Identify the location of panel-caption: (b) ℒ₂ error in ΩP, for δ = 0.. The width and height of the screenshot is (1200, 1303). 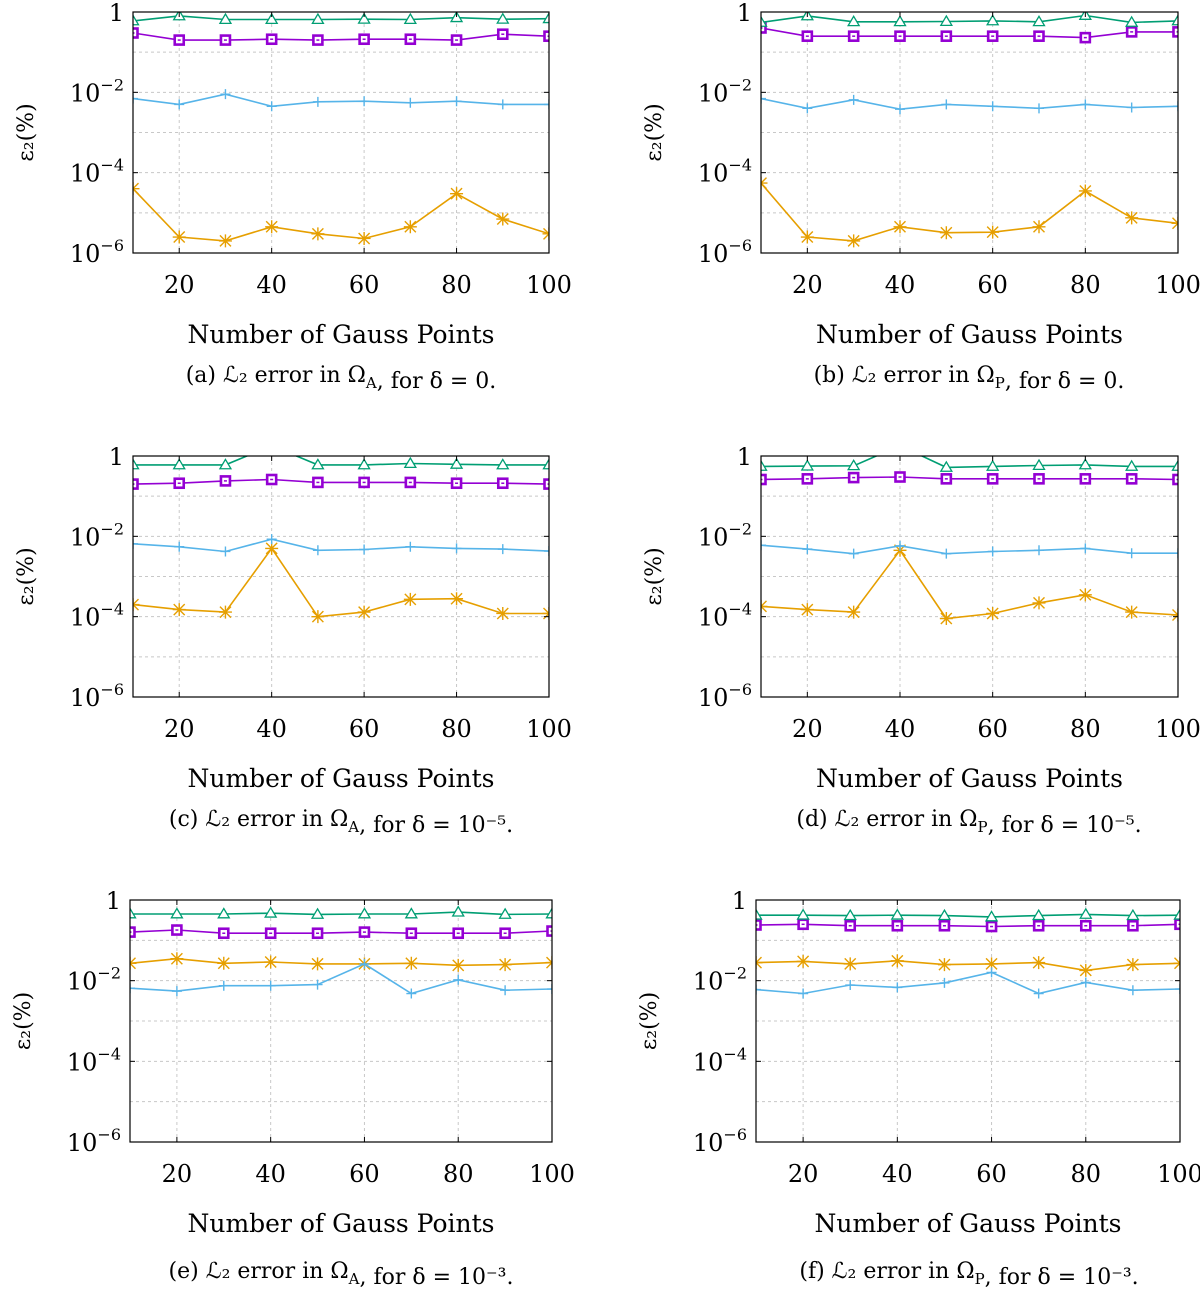
(969, 378).